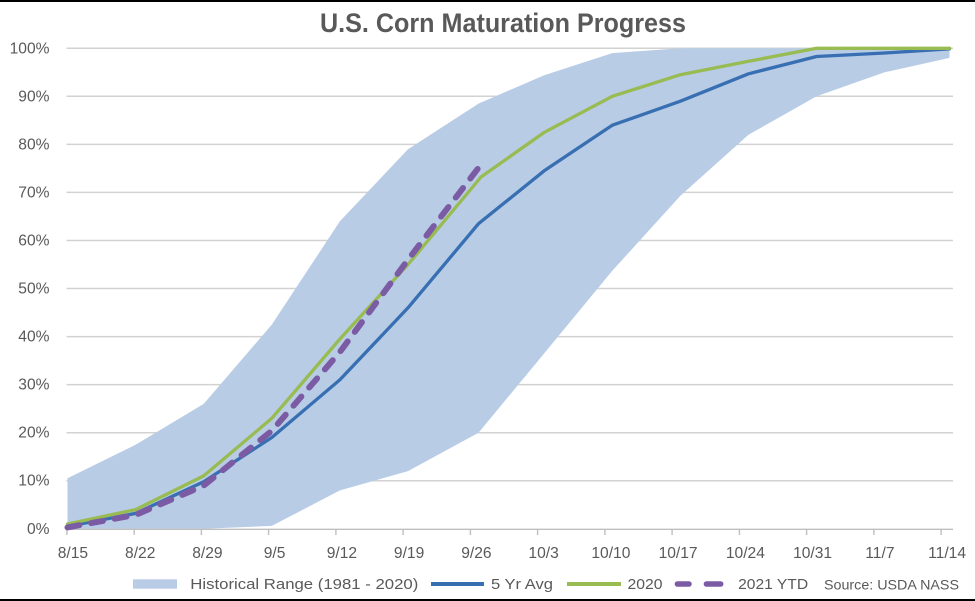  Describe the element at coordinates (275, 553) in the screenshot. I see `svg-text: 9/5` at that location.